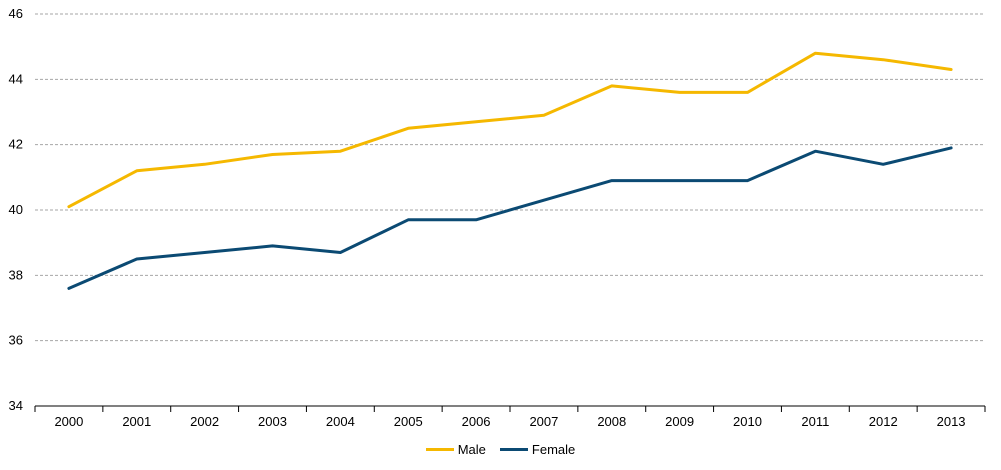  I want to click on x-tick-label: 2006, so click(476, 421).